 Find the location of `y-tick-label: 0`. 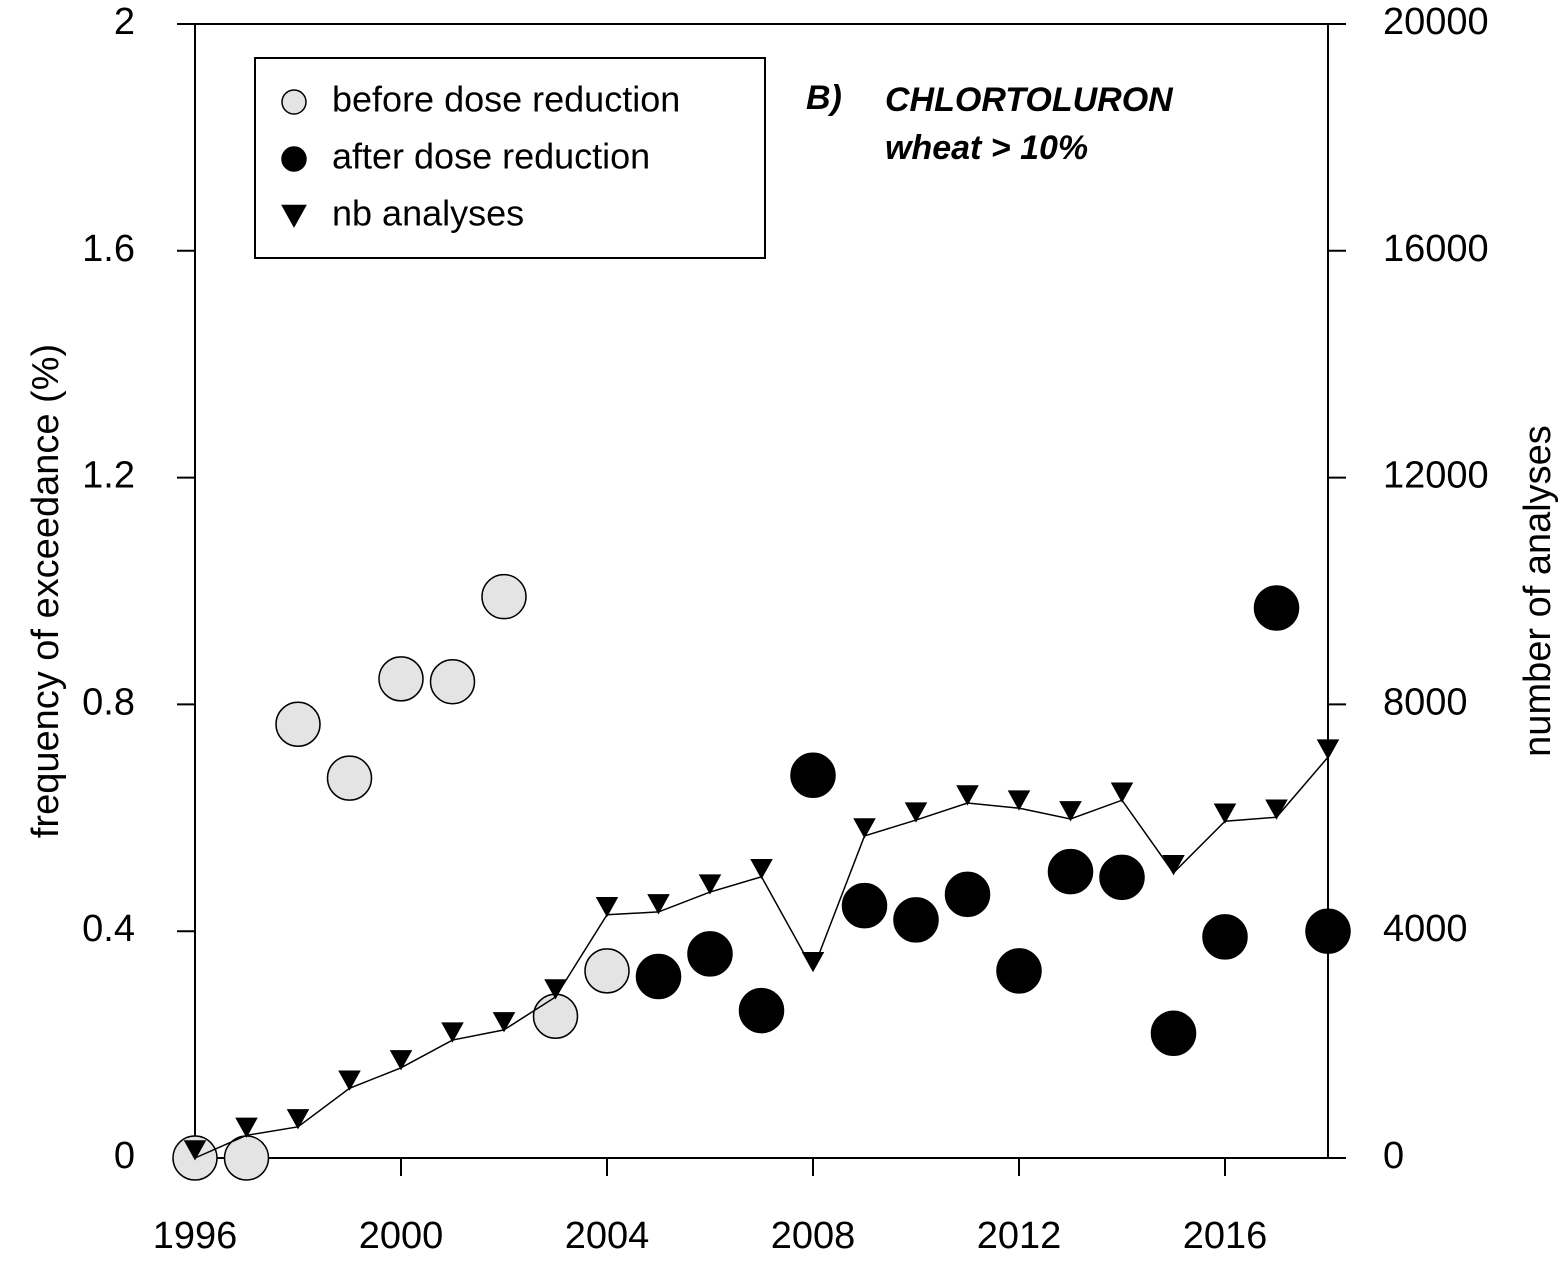

y-tick-label: 0 is located at coordinates (124, 1156).